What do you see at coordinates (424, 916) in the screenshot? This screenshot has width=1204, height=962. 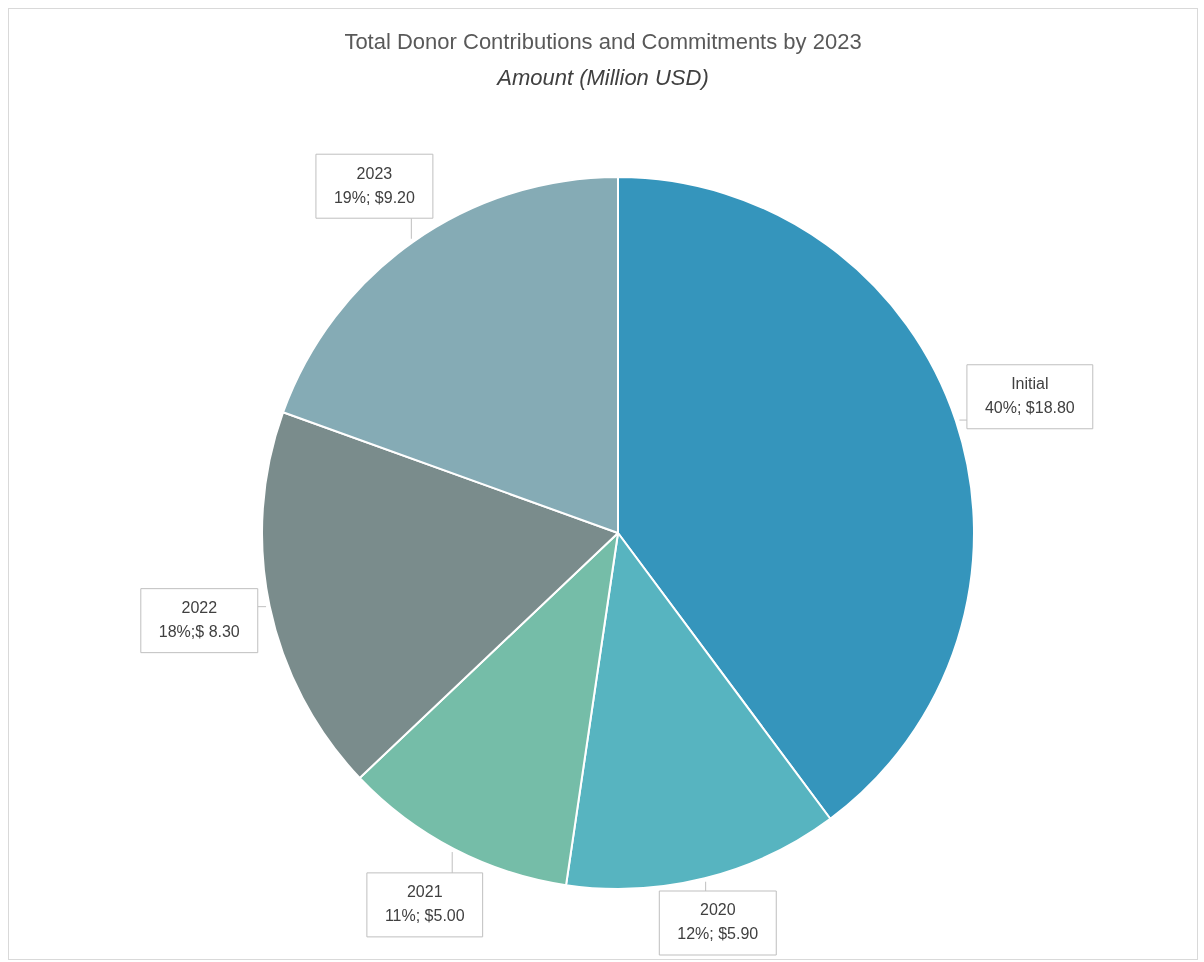 I see `data-label: 11%; $5.00` at bounding box center [424, 916].